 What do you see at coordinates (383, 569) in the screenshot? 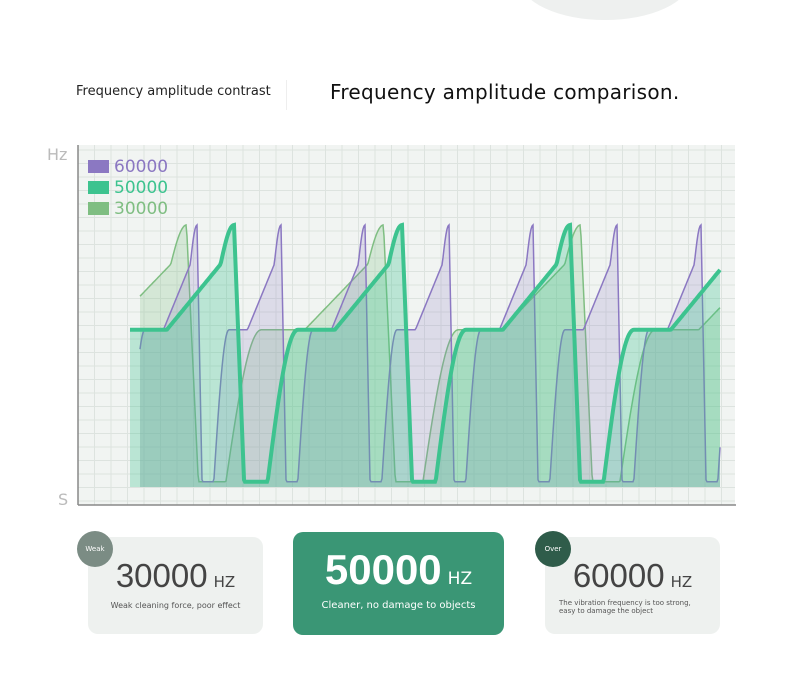
I see `card-value: 50000` at bounding box center [383, 569].